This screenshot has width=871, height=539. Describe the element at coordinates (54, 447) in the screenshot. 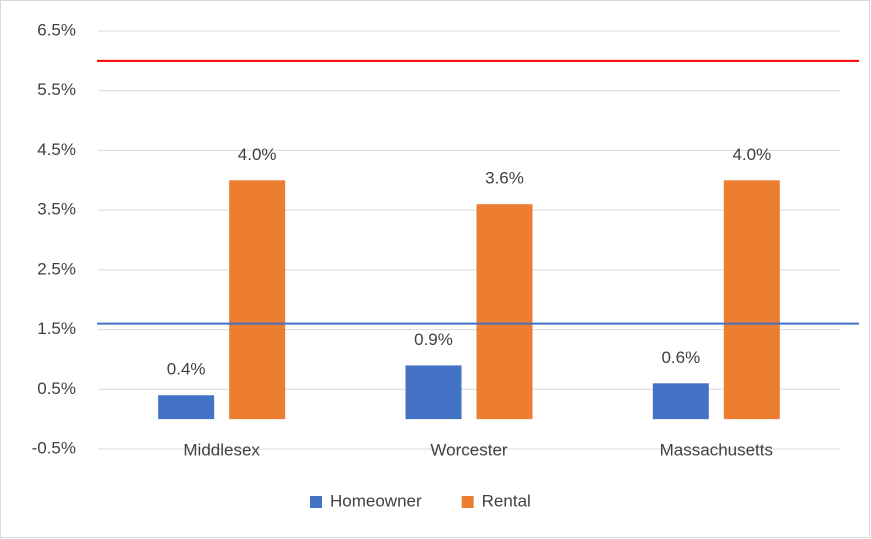

I see `y-tick-label: -0.5%` at that location.